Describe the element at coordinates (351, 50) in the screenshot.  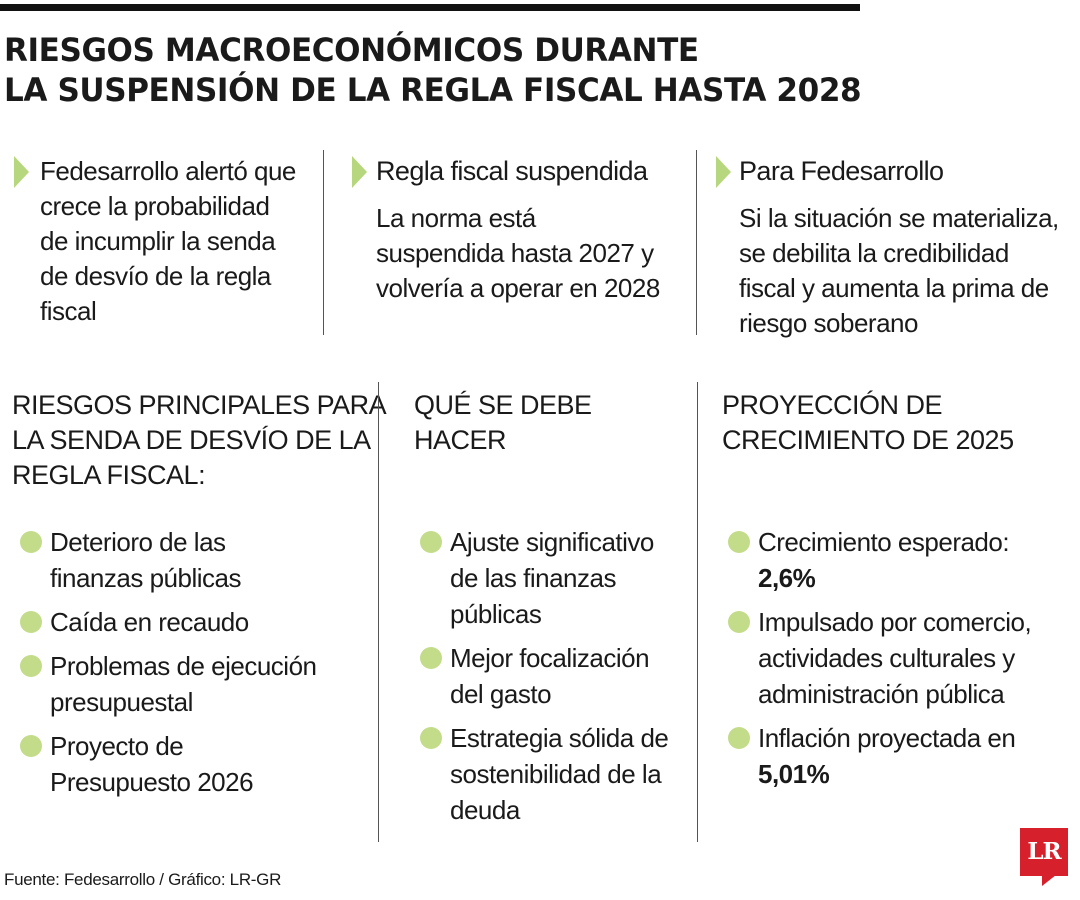
I see `title-line-1: RIESGOS MACROECONÓMICOS DURANTE` at that location.